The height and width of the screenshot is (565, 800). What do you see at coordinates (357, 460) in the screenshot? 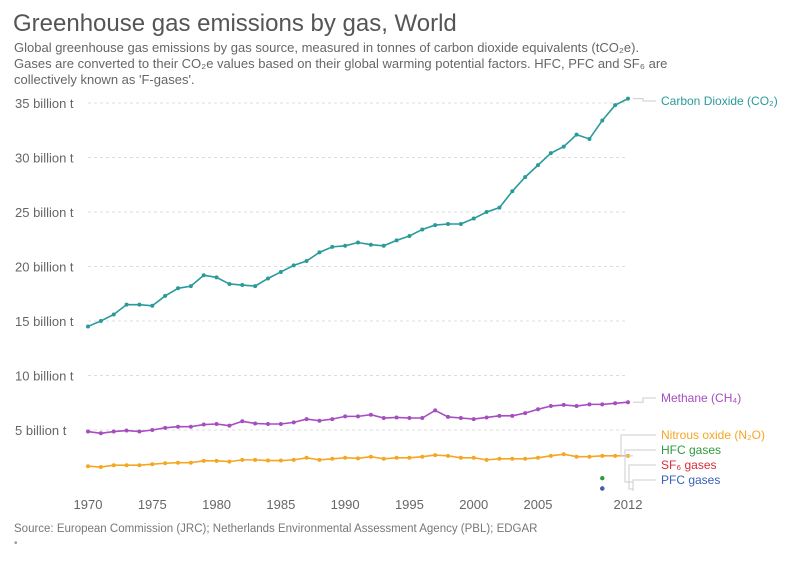
I see `series-line` at bounding box center [357, 460].